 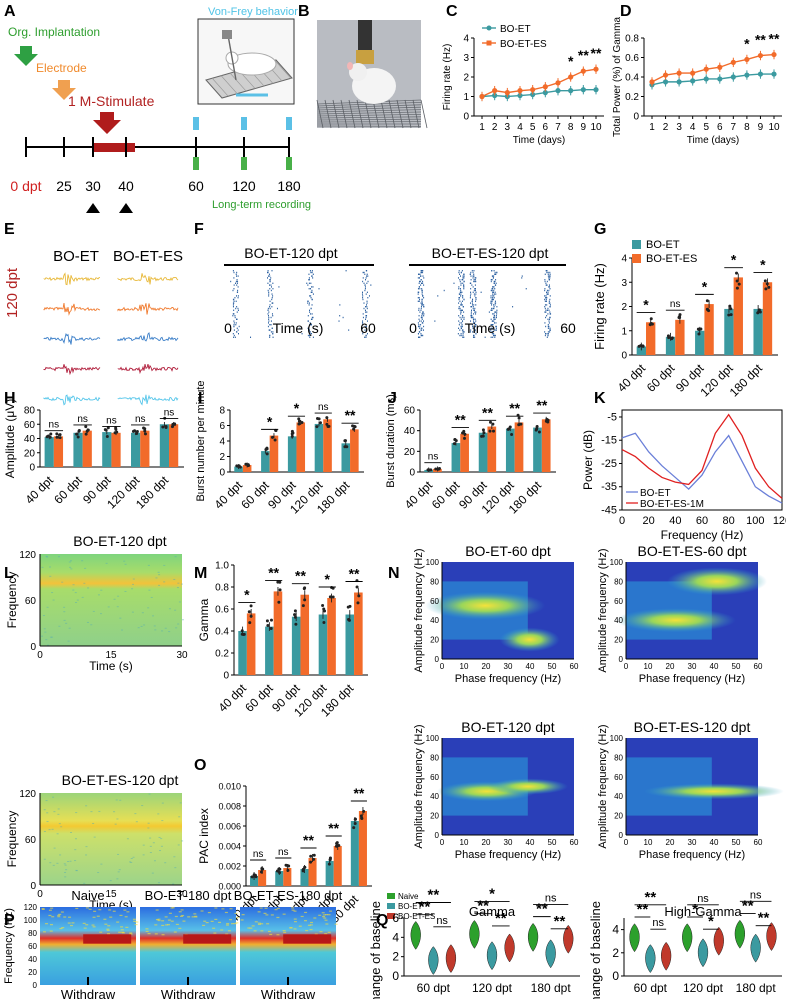 I want to click on x-tick-label: 5, so click(x=533, y=127).